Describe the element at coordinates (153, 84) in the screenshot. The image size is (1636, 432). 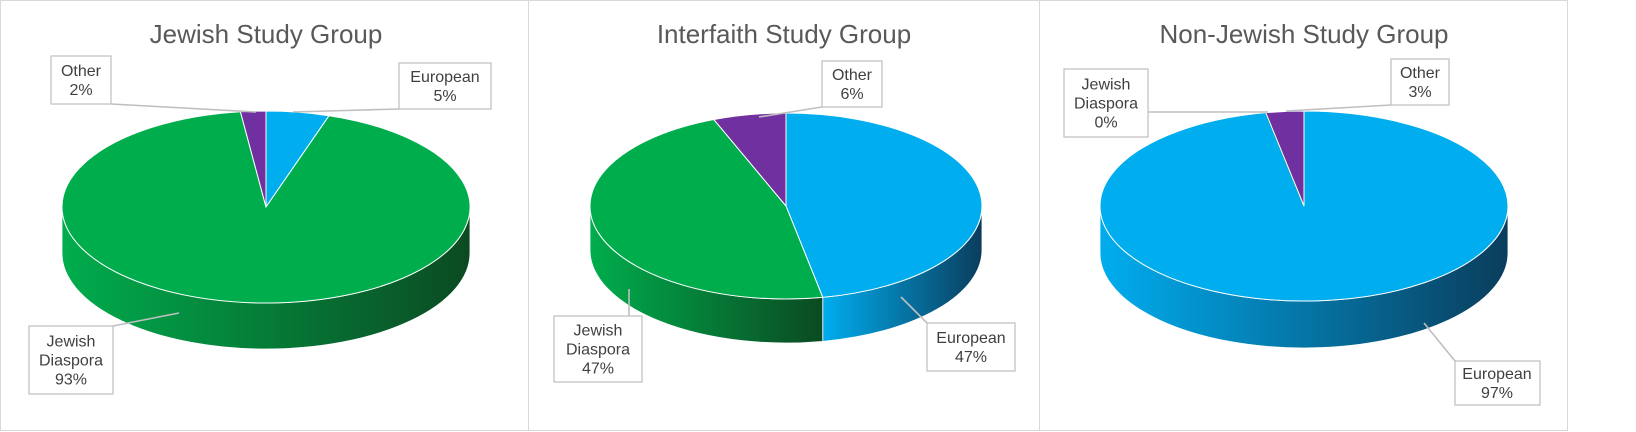
I see `data-label-other: Other 2%` at that location.